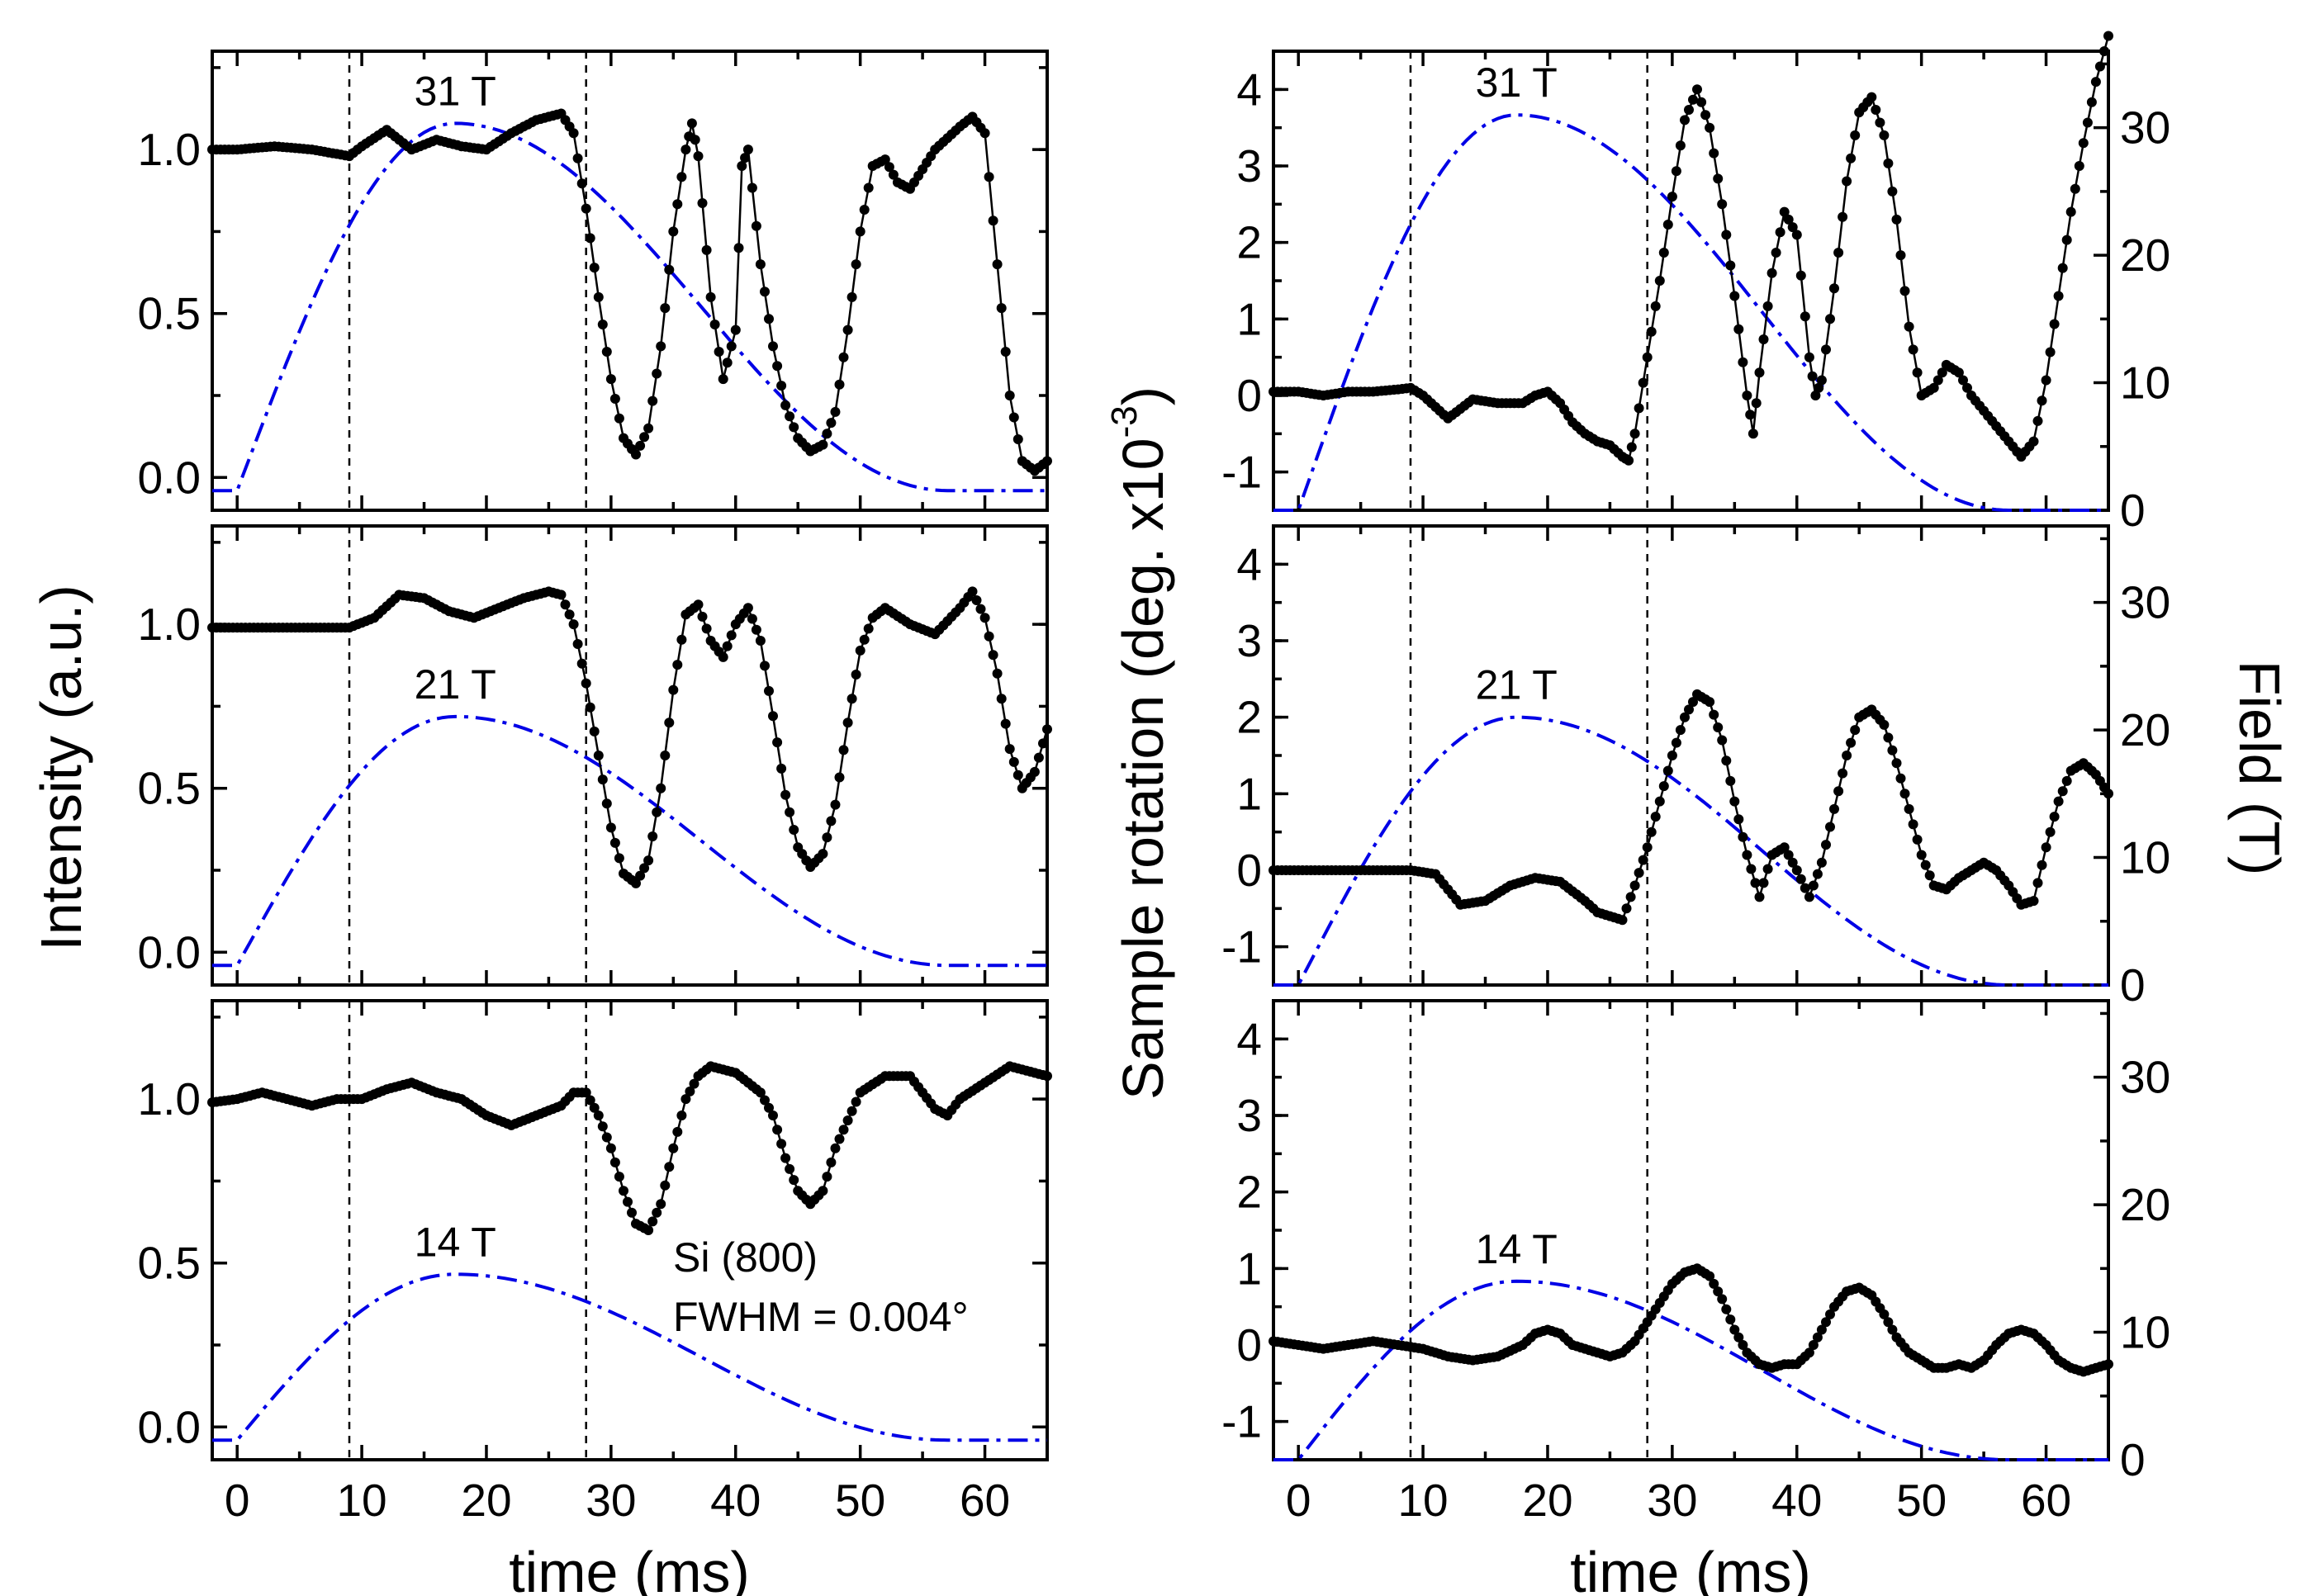  I want to click on field-tick-label: 30, so click(2145, 128).